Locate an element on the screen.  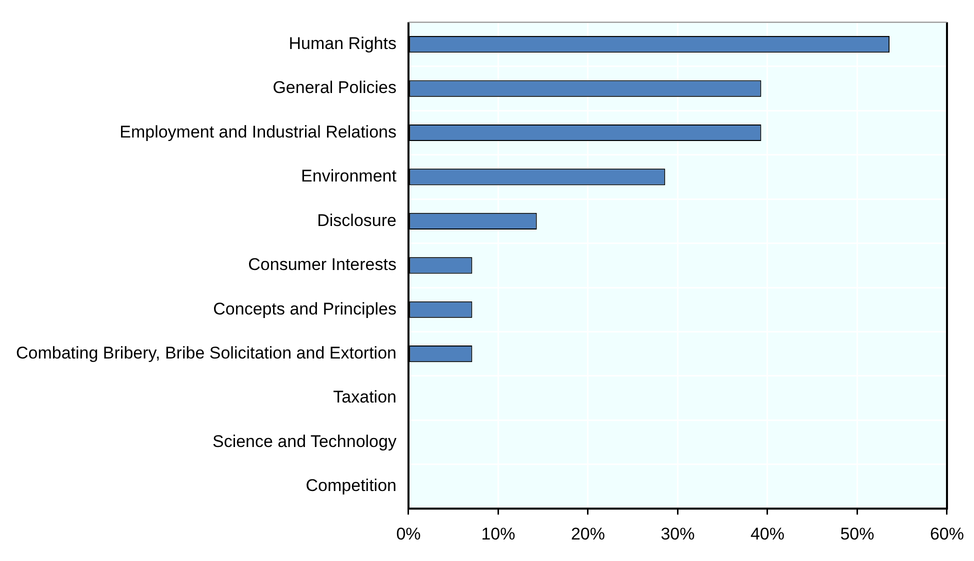
y-tick-label: Science and Technology is located at coordinates (304, 441).